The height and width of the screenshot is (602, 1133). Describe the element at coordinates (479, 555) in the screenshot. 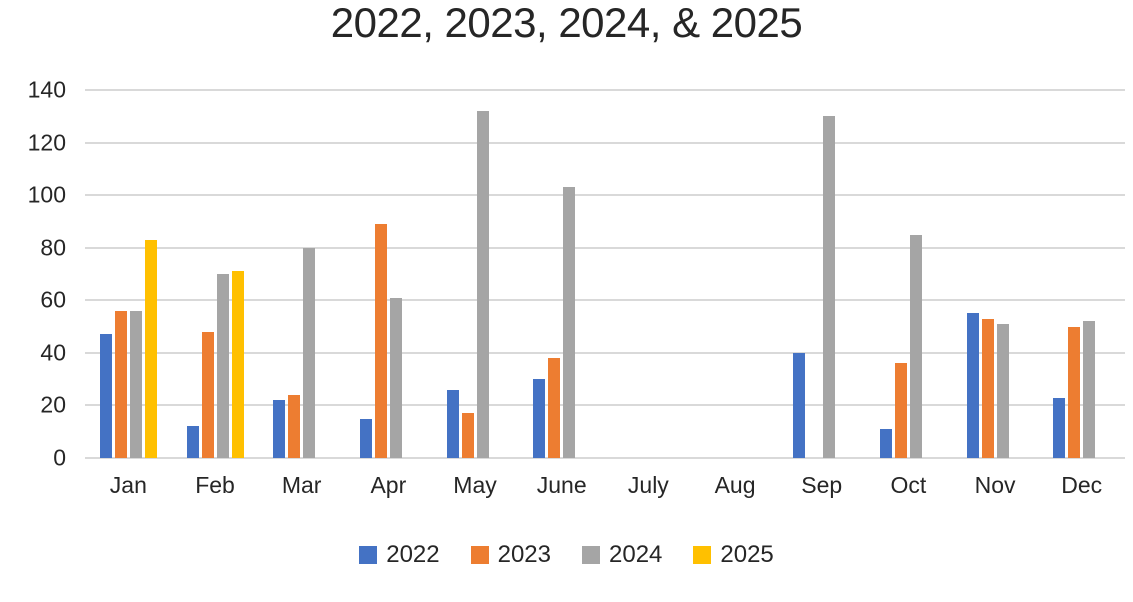

I see `legend-swatch-2023` at that location.